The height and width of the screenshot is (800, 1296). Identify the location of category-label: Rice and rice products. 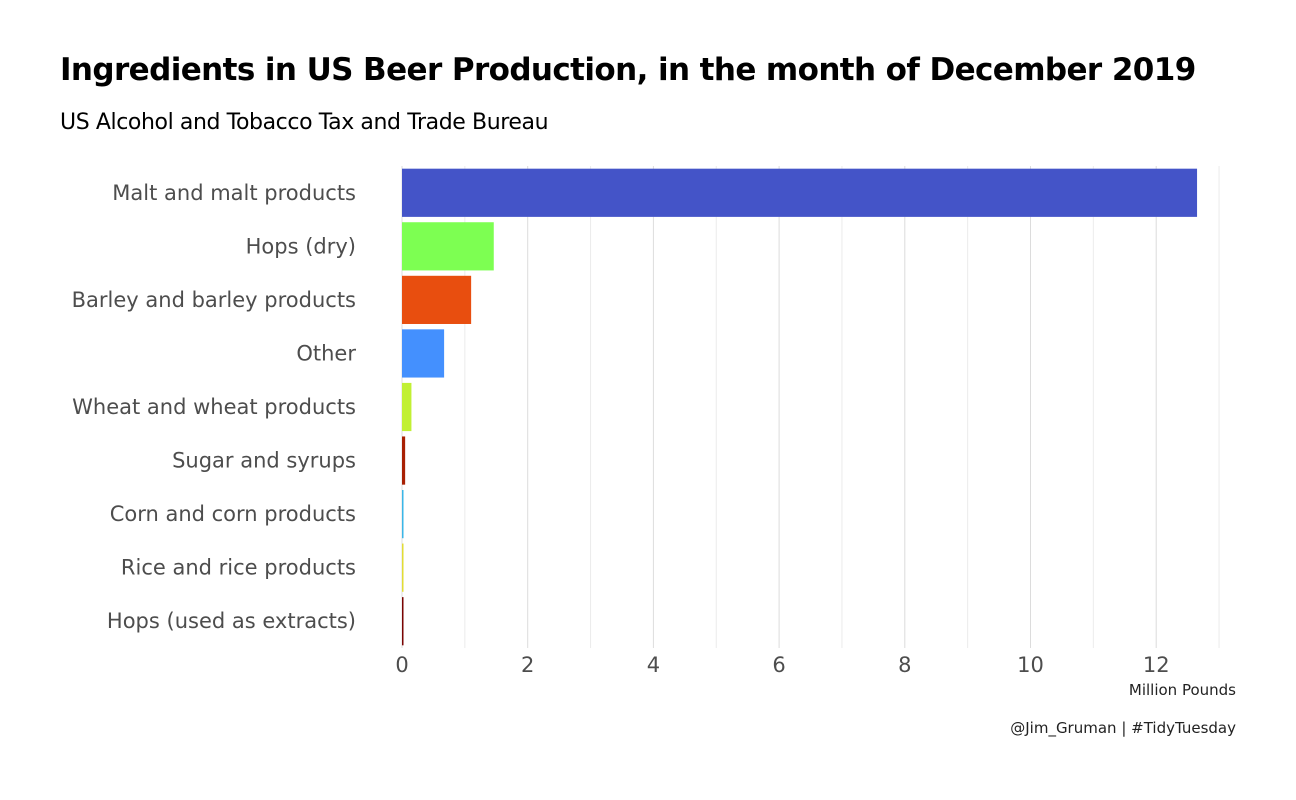
(238, 568).